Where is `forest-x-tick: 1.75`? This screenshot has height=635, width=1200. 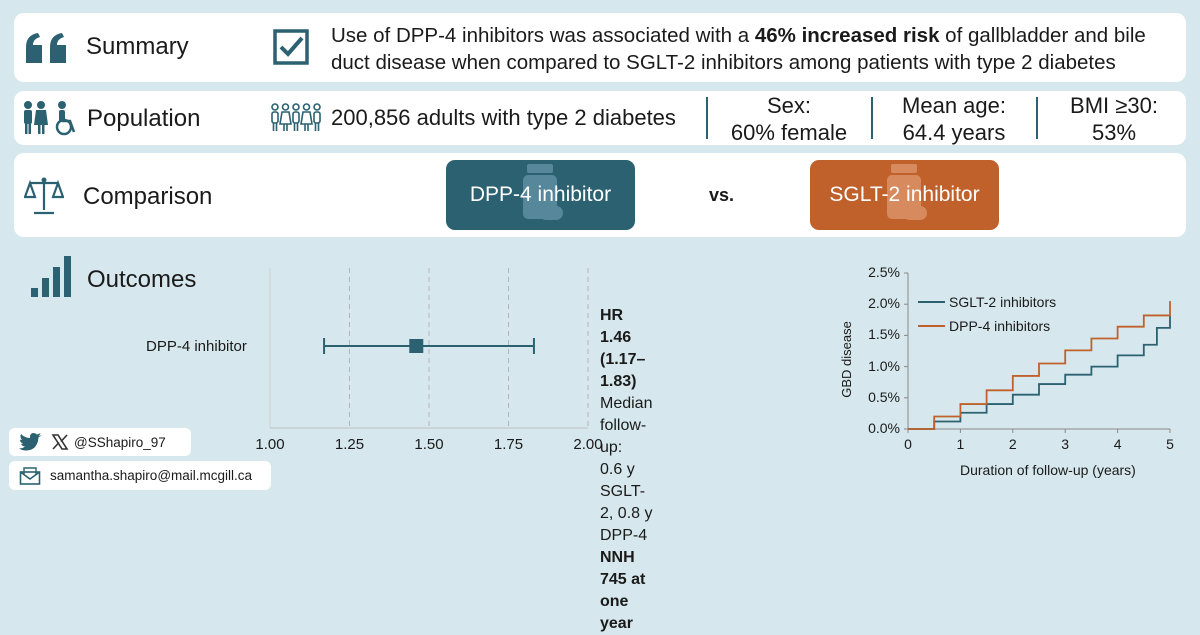 forest-x-tick: 1.75 is located at coordinates (508, 444).